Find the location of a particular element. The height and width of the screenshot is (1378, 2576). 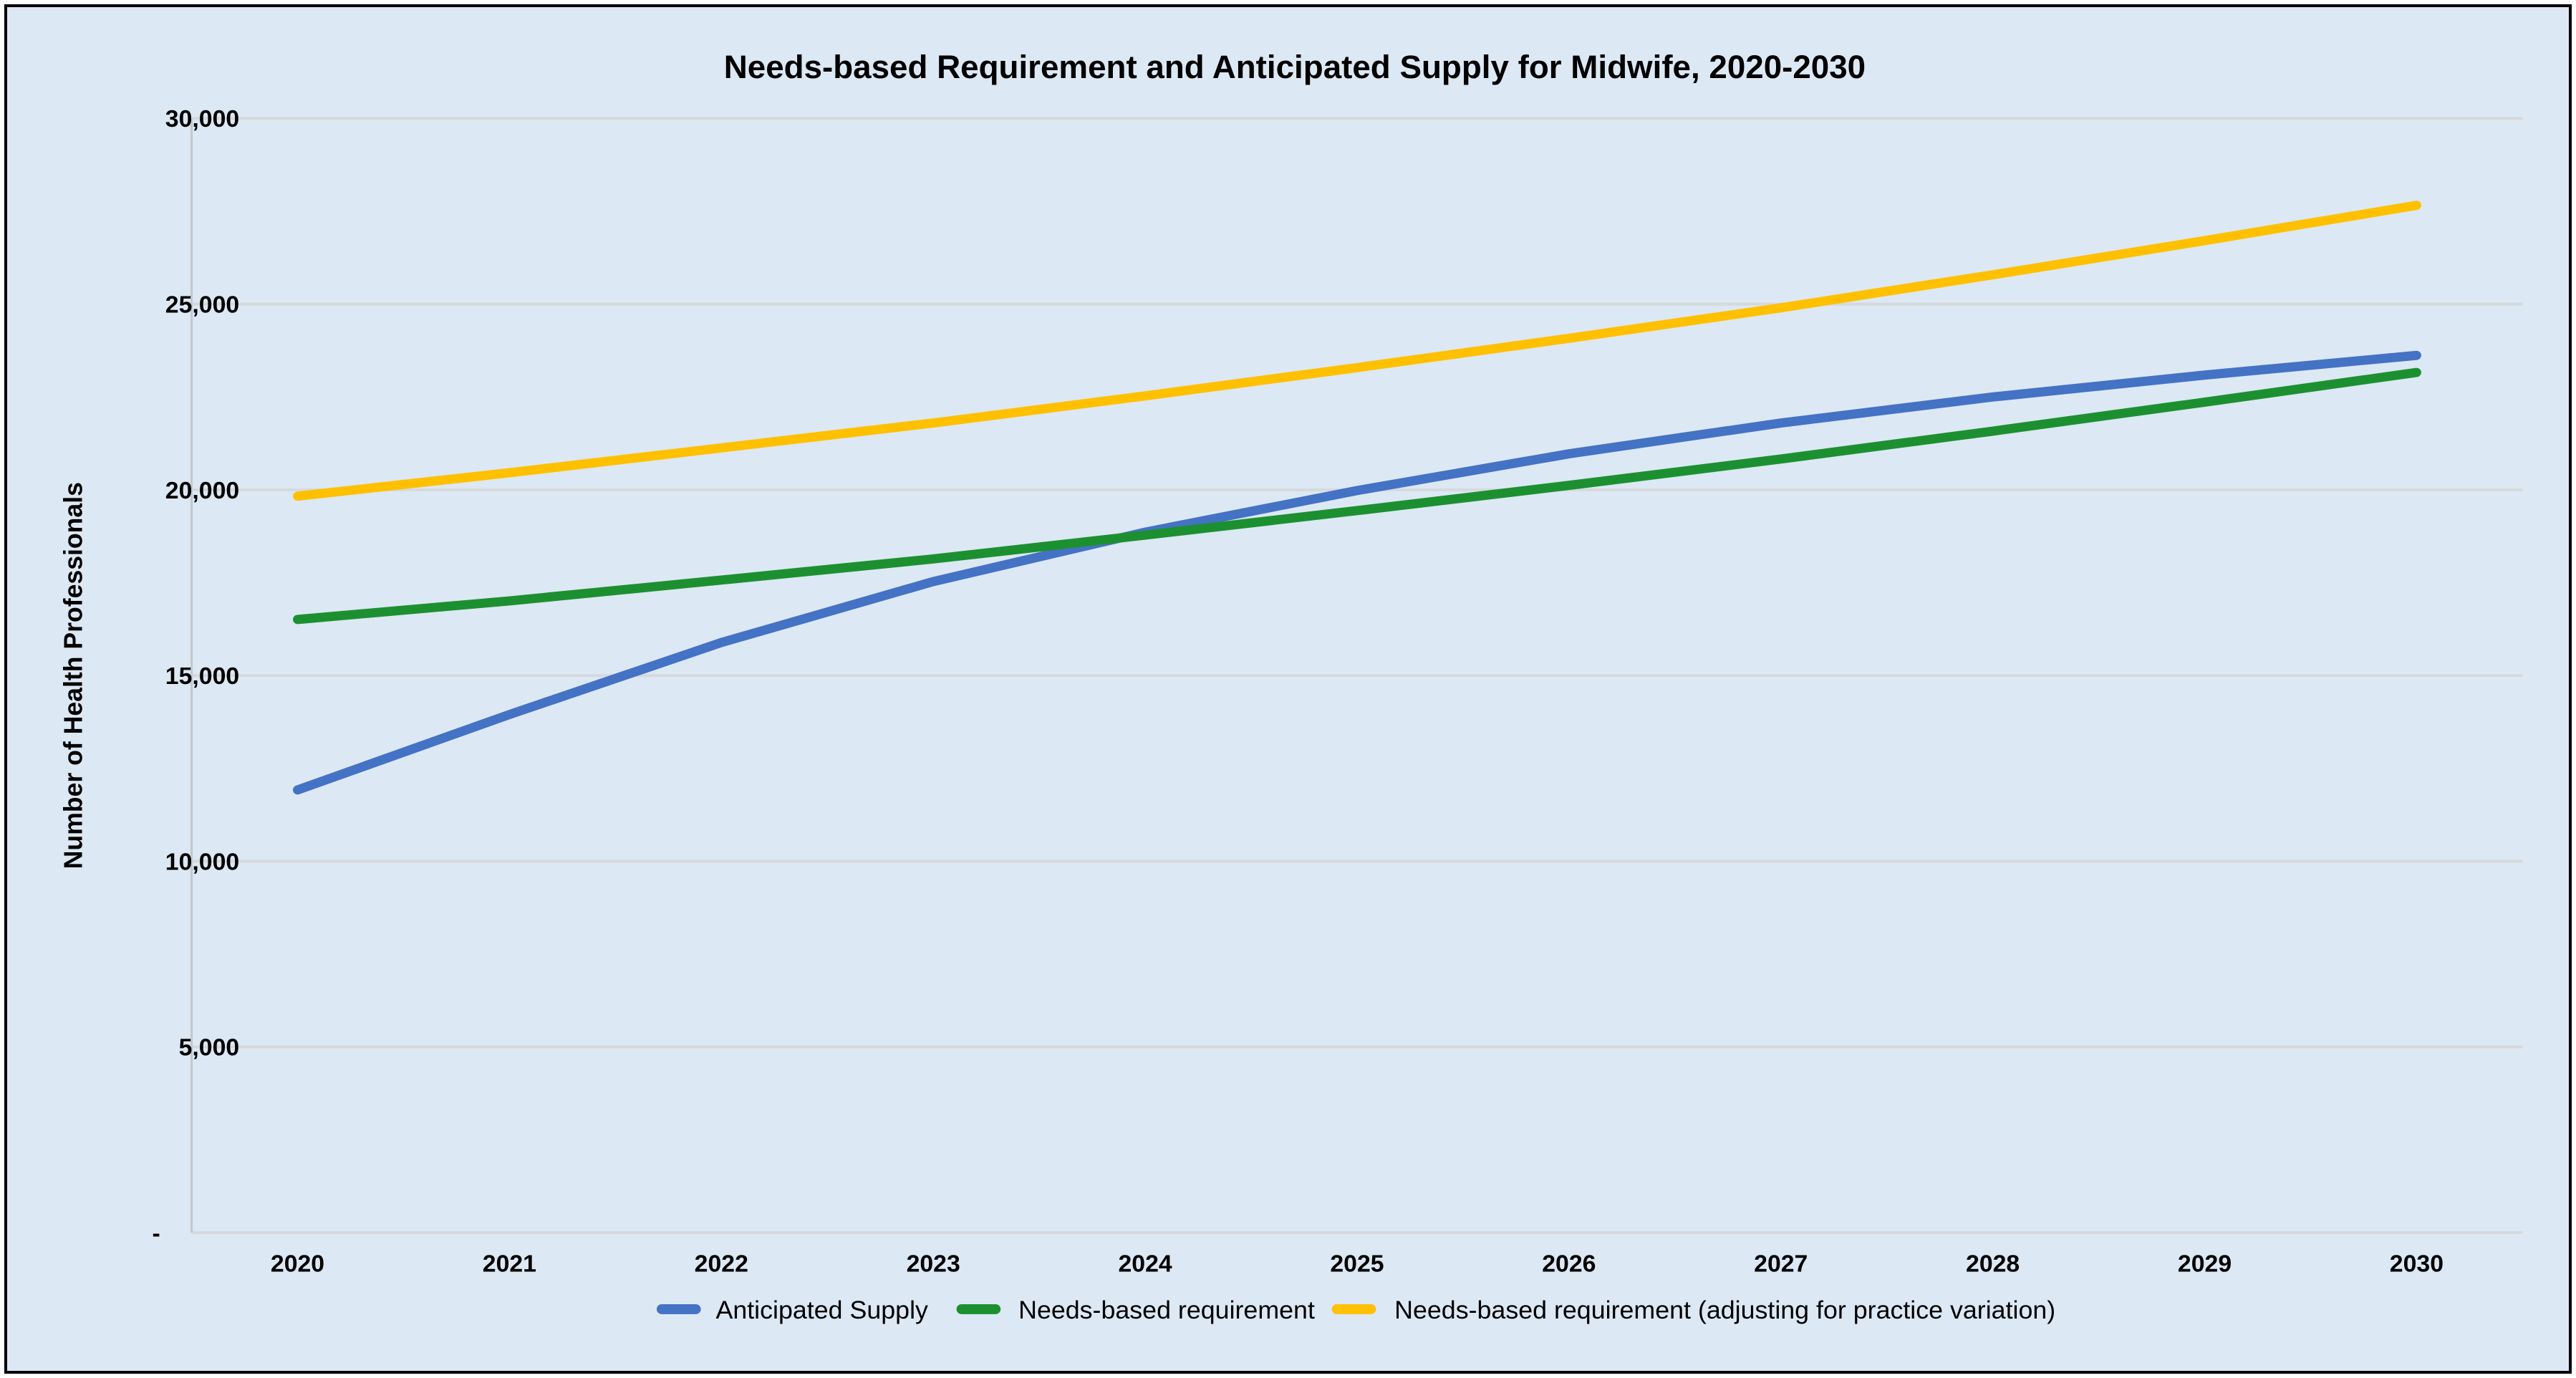

x-tick-label: 2030 is located at coordinates (2417, 1264).